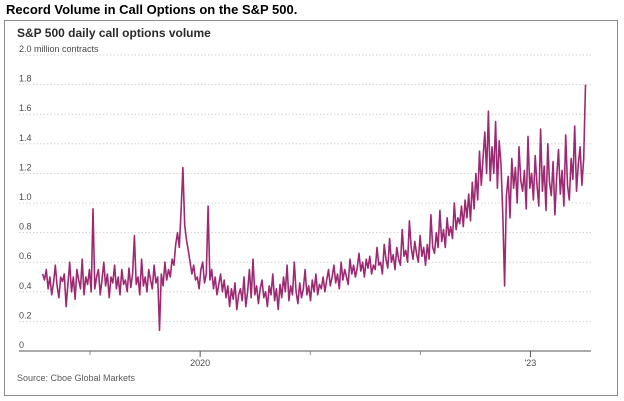 This screenshot has width=624, height=401. Describe the element at coordinates (76, 378) in the screenshot. I see `chart-source: Source: Cboe Global Markets` at that location.